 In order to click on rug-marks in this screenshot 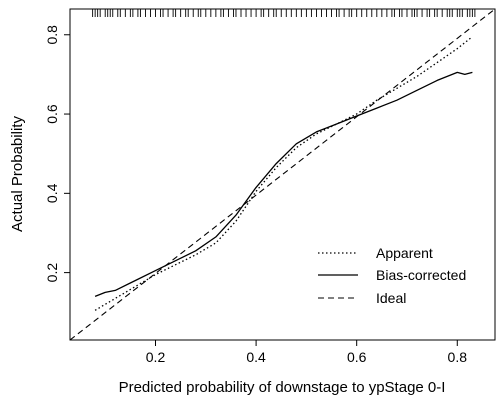, I will do `click(284, 13)`.